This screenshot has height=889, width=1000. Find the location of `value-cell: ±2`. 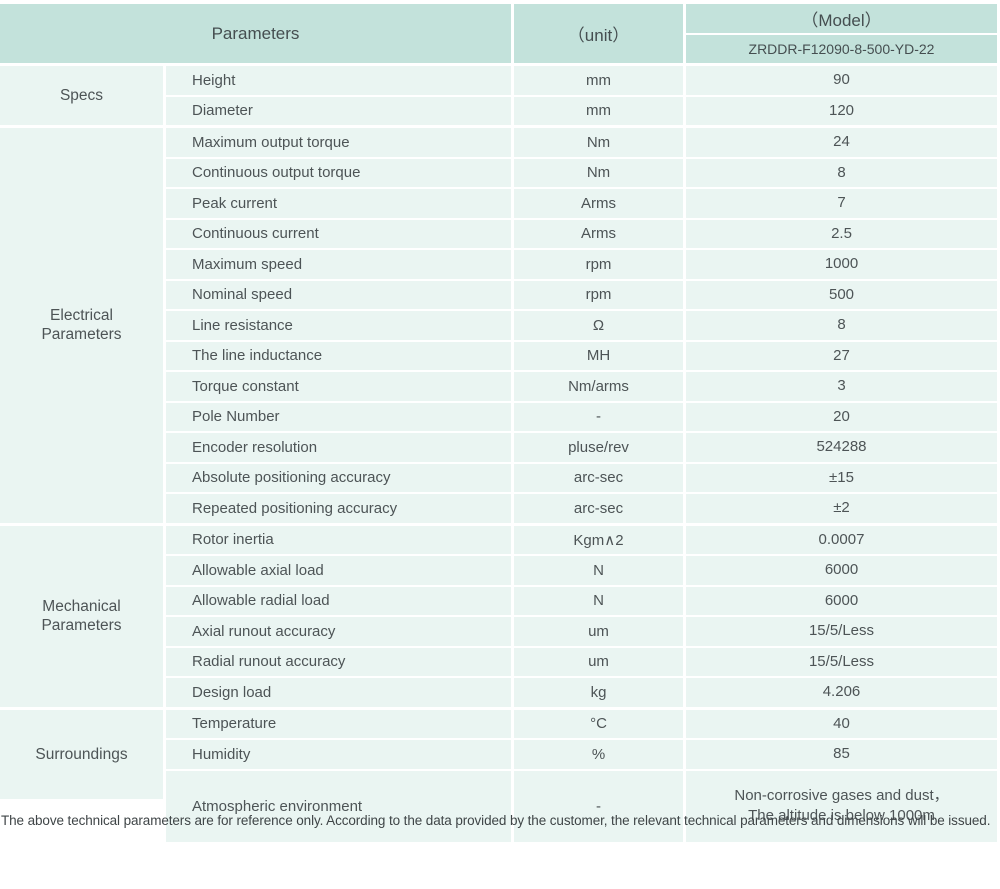

value-cell: ±2 is located at coordinates (841, 508).